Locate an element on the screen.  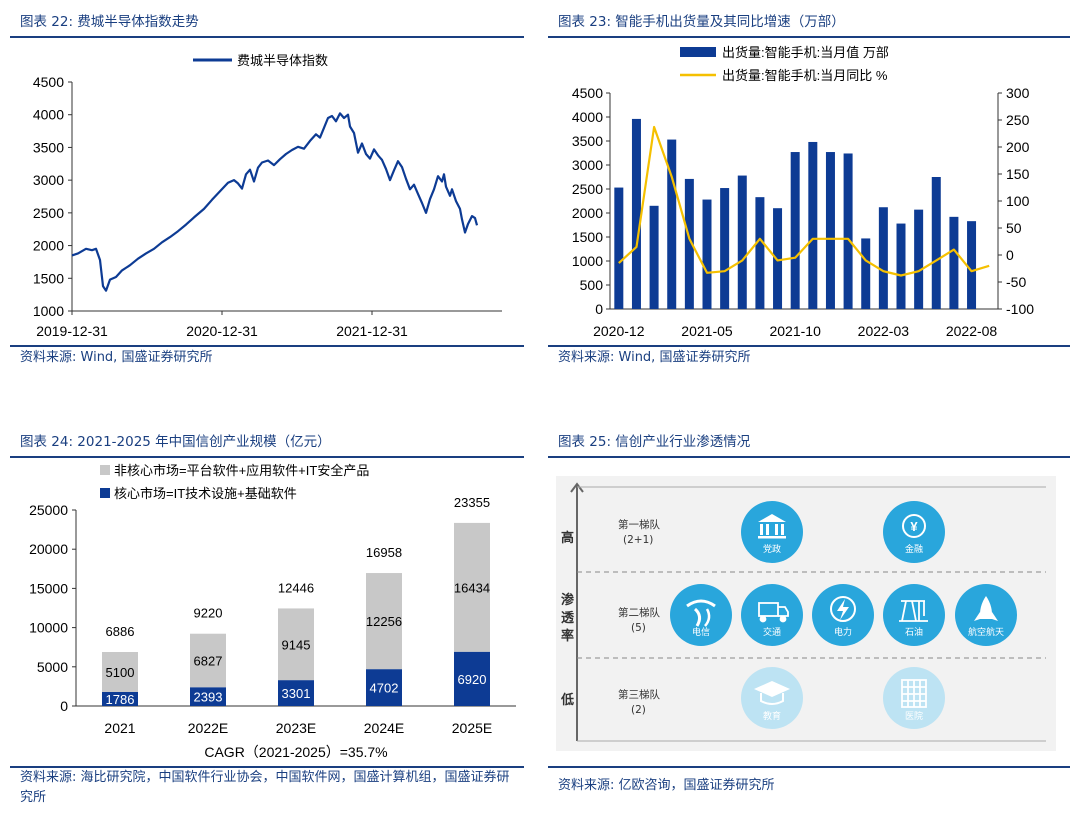
fig25-item-hangkong: 航空航天 is located at coordinates (986, 615).